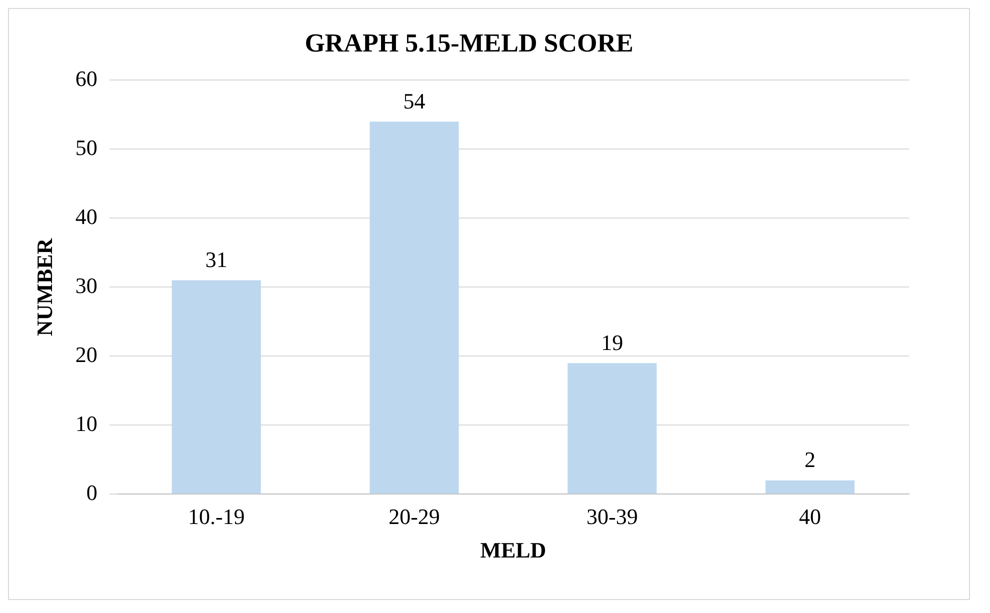 Image resolution: width=990 pixels, height=613 pixels. I want to click on x-tick-label: 20-29, so click(414, 517).